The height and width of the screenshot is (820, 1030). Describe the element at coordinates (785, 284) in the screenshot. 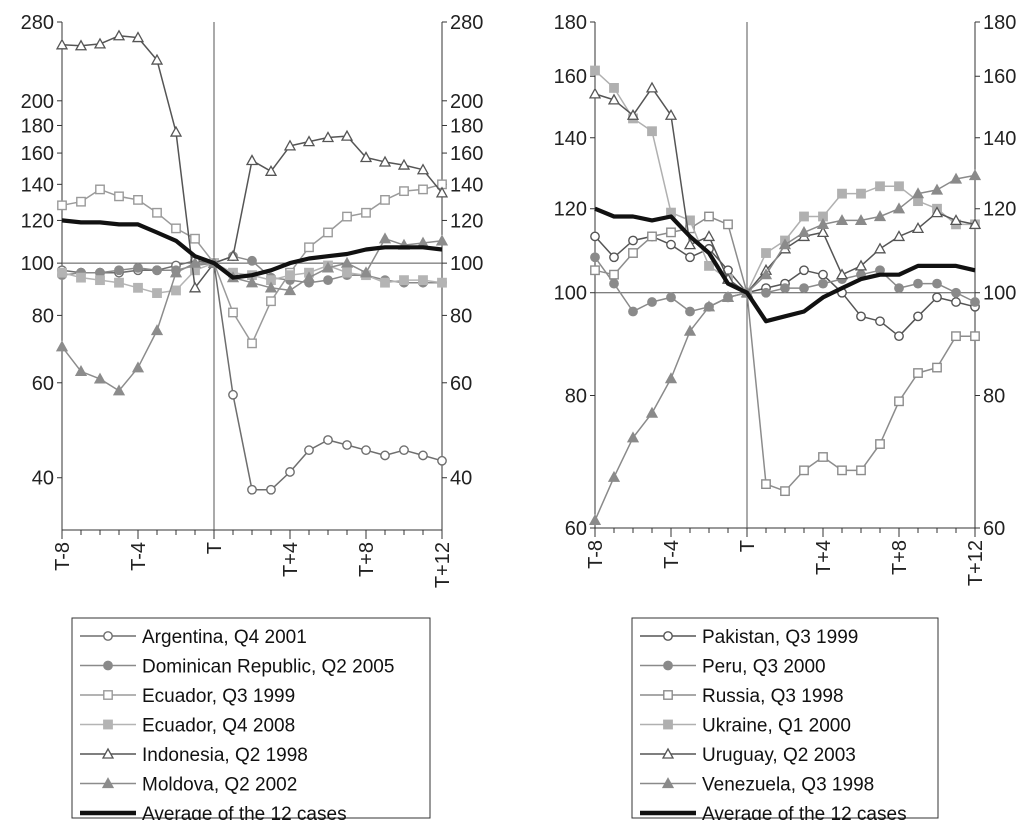

I see `series-peru-q3-2000` at that location.